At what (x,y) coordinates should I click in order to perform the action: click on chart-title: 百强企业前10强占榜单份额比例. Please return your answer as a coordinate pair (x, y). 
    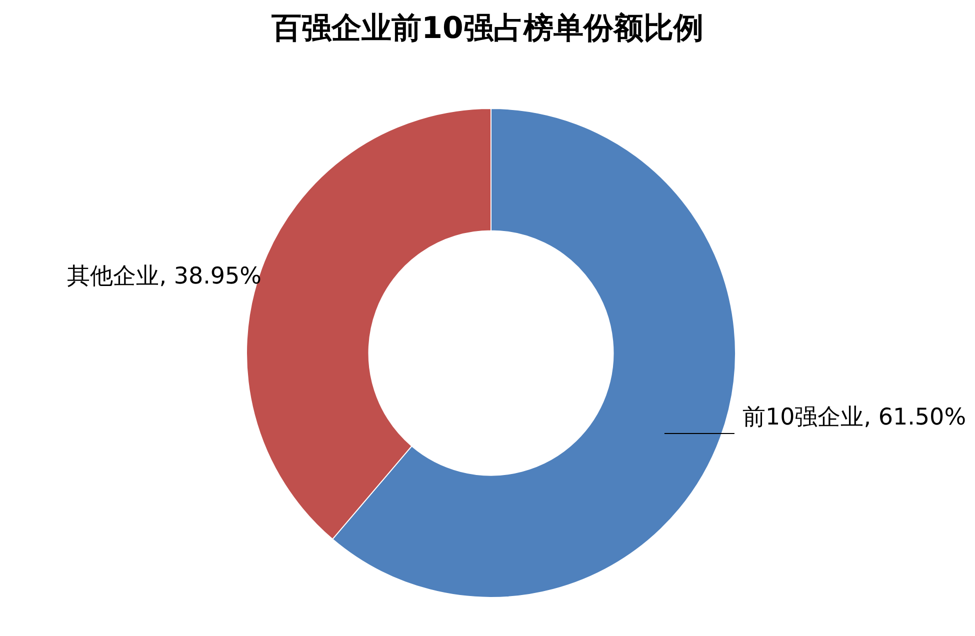
    Looking at the image, I should click on (487, 29).